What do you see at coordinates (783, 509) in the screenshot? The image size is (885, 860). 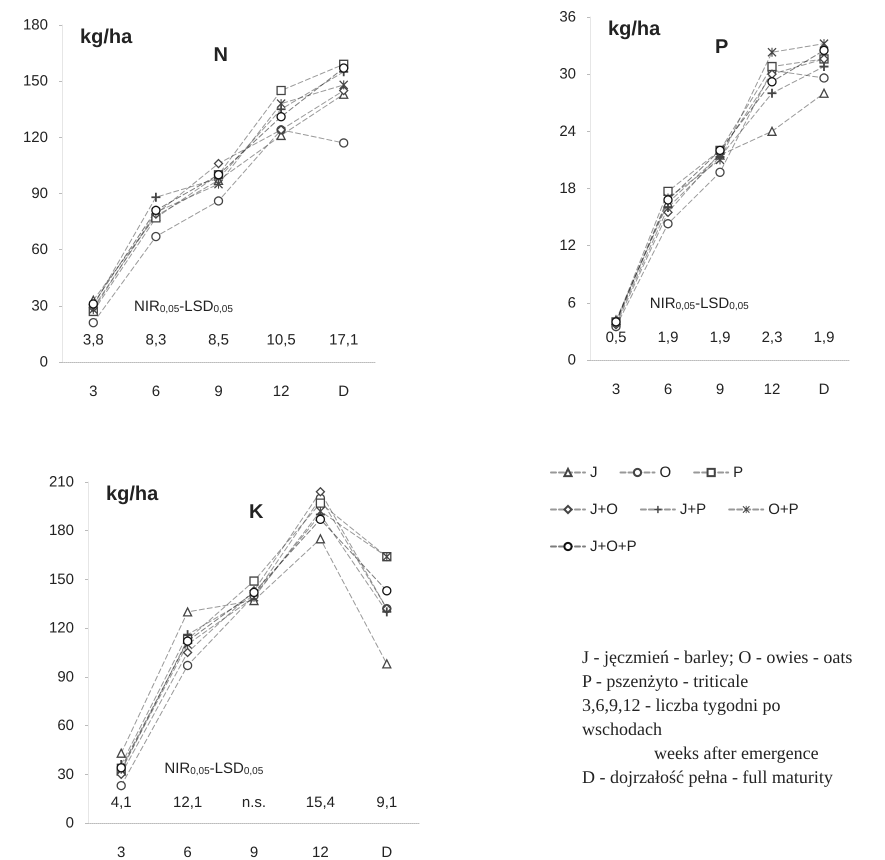 I see `legend-label: O+P` at bounding box center [783, 509].